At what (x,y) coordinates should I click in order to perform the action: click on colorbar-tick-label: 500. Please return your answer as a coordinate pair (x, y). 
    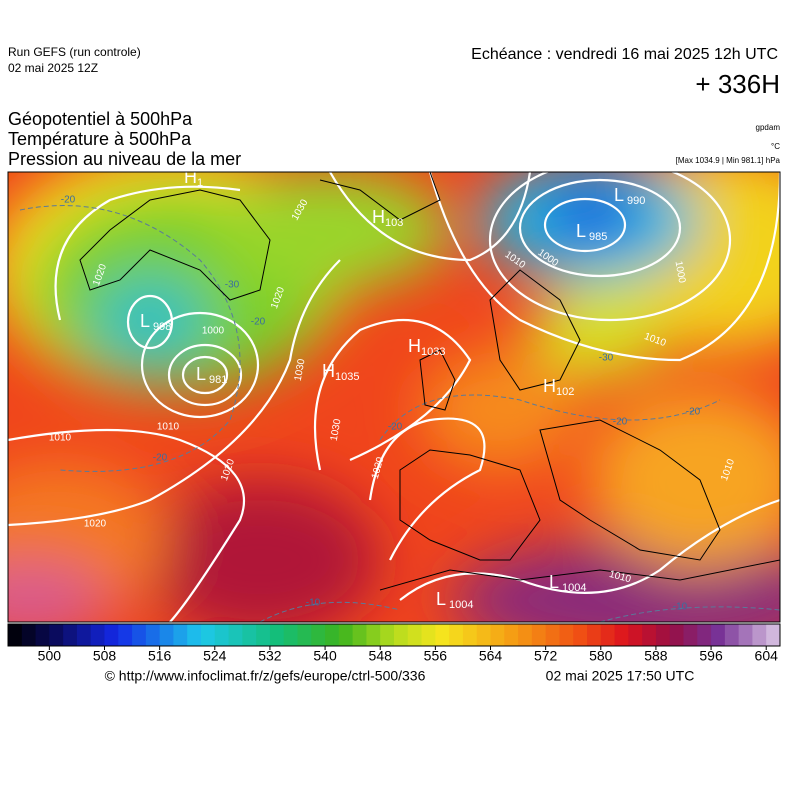
    Looking at the image, I should click on (50, 656).